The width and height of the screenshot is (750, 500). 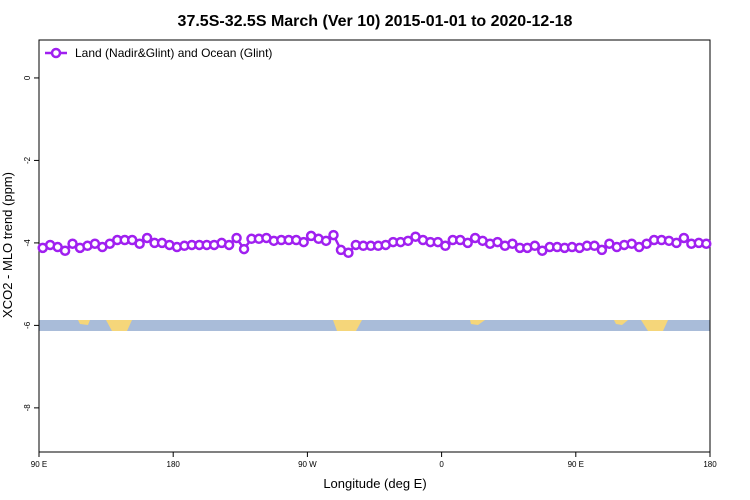 What do you see at coordinates (27, 77) in the screenshot?
I see `y-tick-label: 0` at bounding box center [27, 77].